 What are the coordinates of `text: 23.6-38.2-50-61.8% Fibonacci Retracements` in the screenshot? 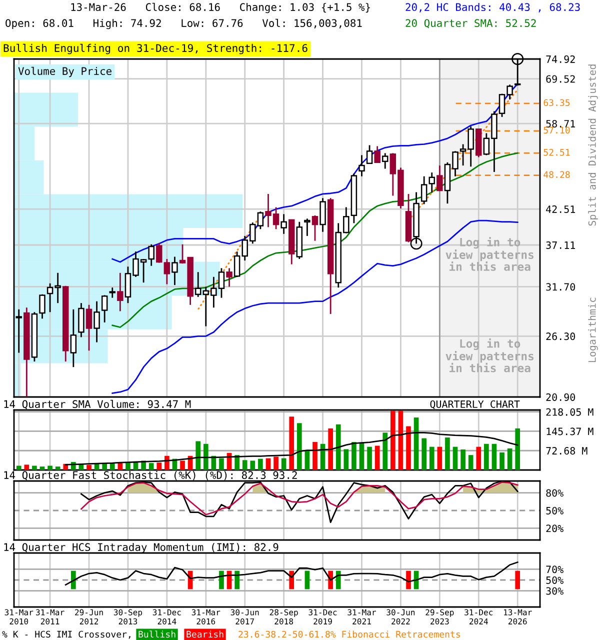 It's located at (349, 634).